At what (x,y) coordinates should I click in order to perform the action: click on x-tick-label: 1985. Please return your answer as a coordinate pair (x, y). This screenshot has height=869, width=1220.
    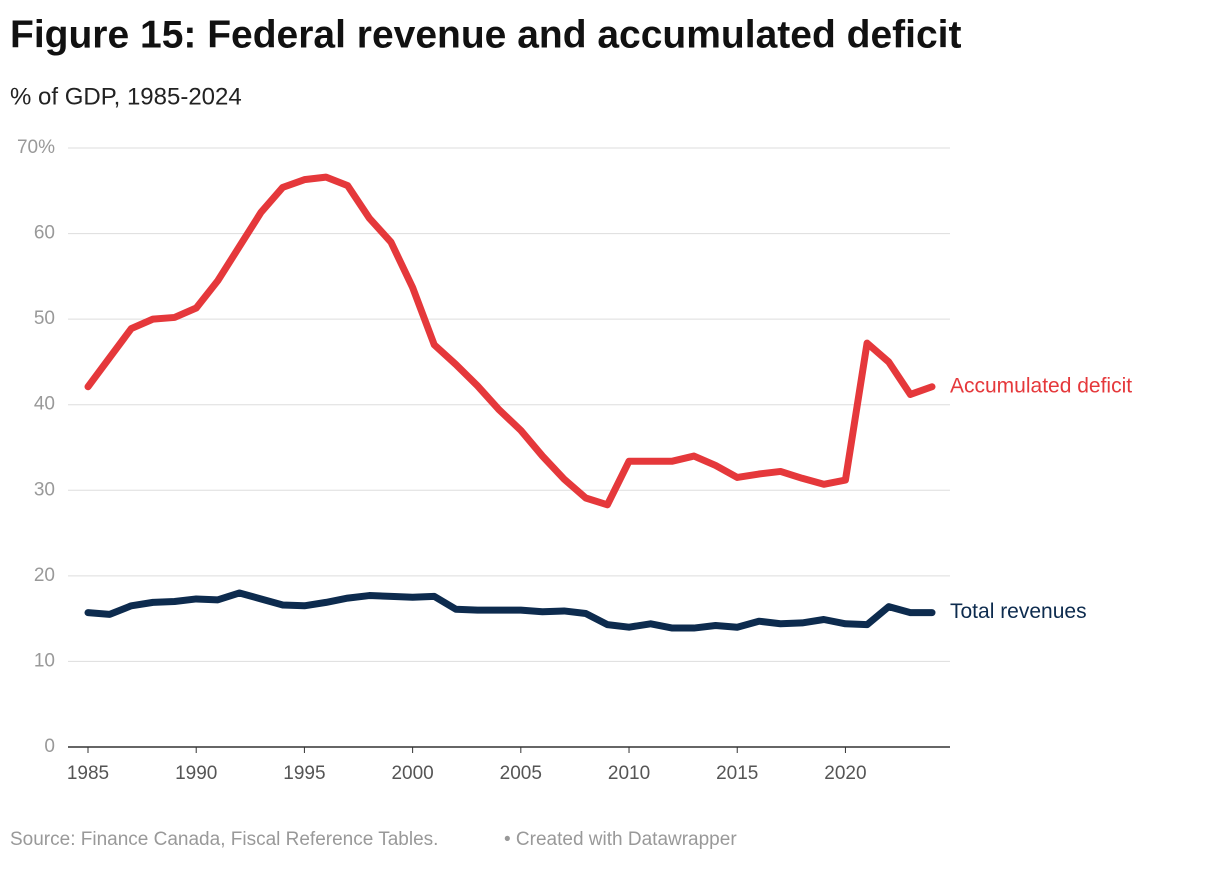
    Looking at the image, I should click on (88, 773).